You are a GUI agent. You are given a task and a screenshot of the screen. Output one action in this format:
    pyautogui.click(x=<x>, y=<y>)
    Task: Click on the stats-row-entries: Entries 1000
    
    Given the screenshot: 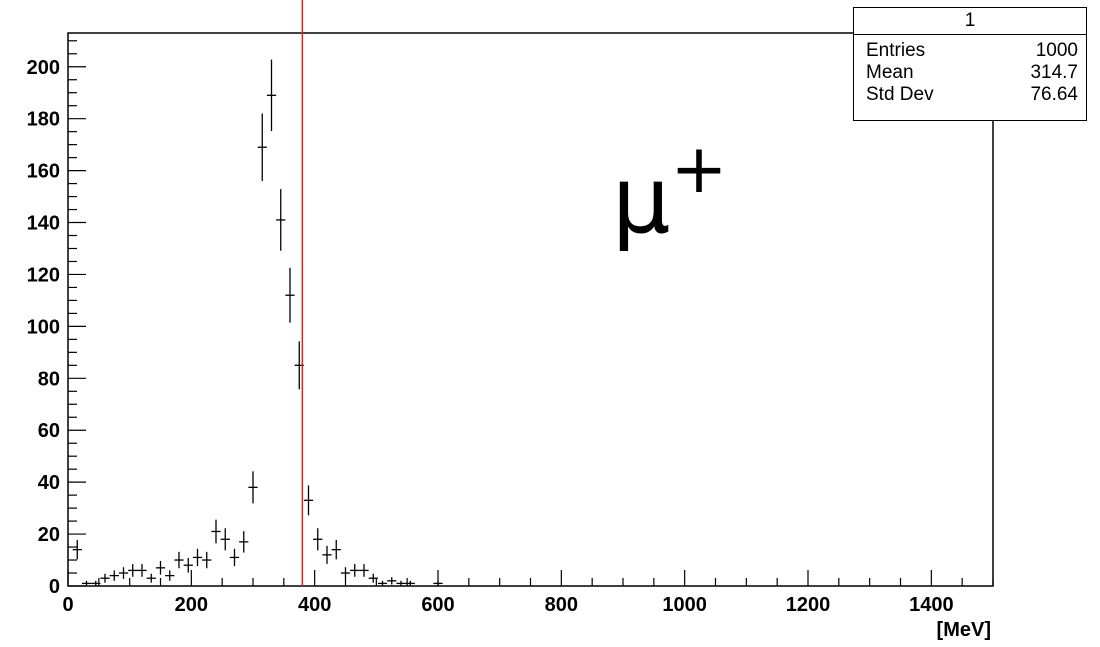 What is the action you would take?
    pyautogui.click(x=970, y=50)
    